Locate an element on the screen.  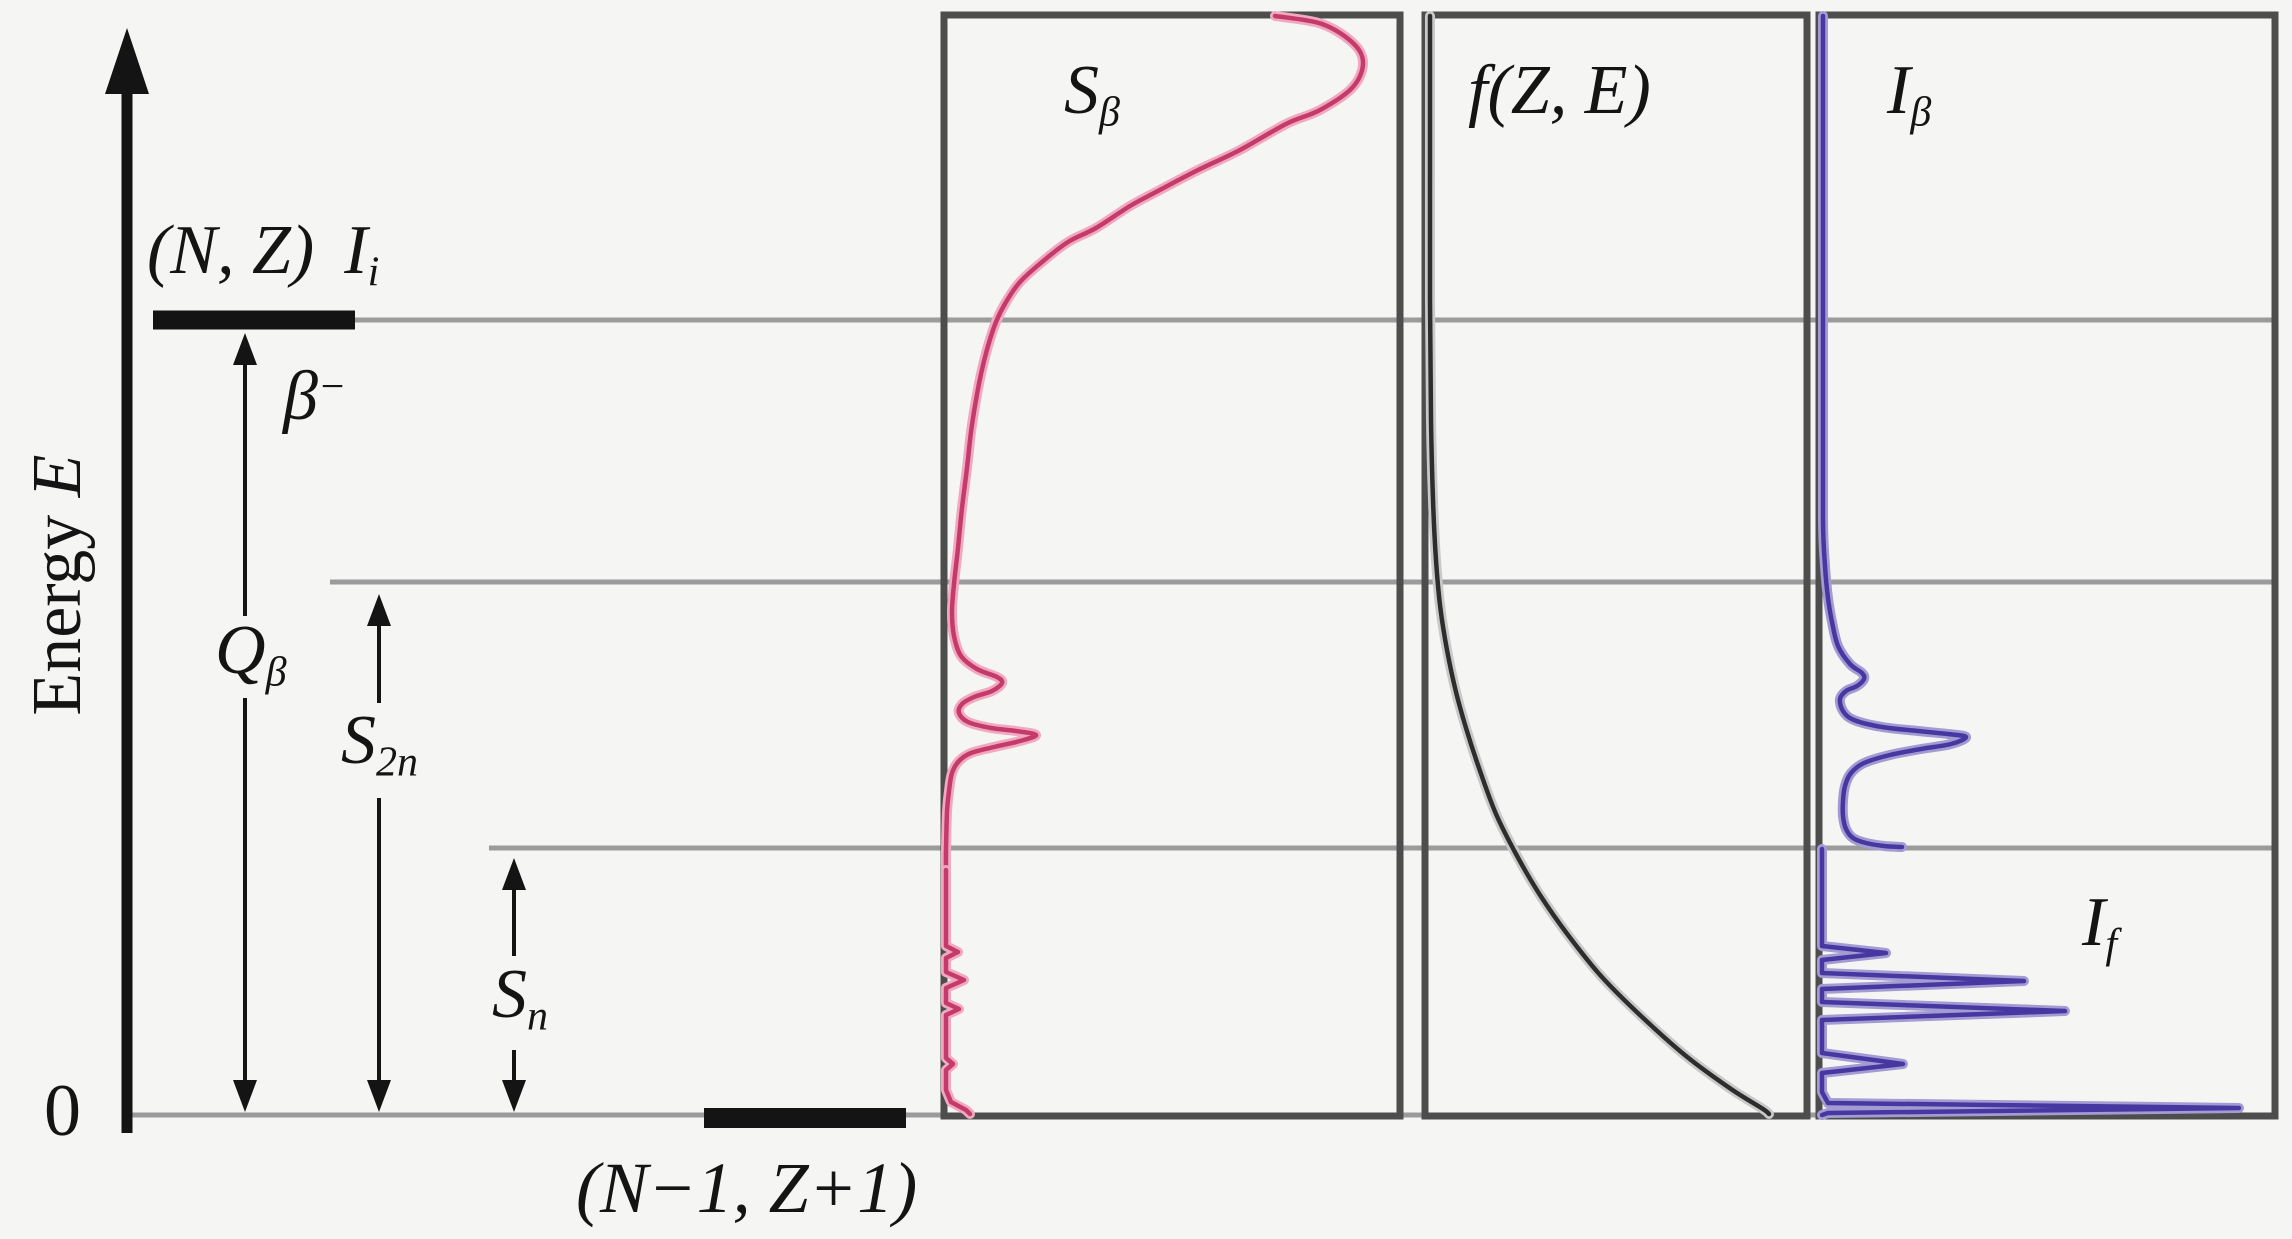
qbeta-arrowhead-up is located at coordinates (245, 349).